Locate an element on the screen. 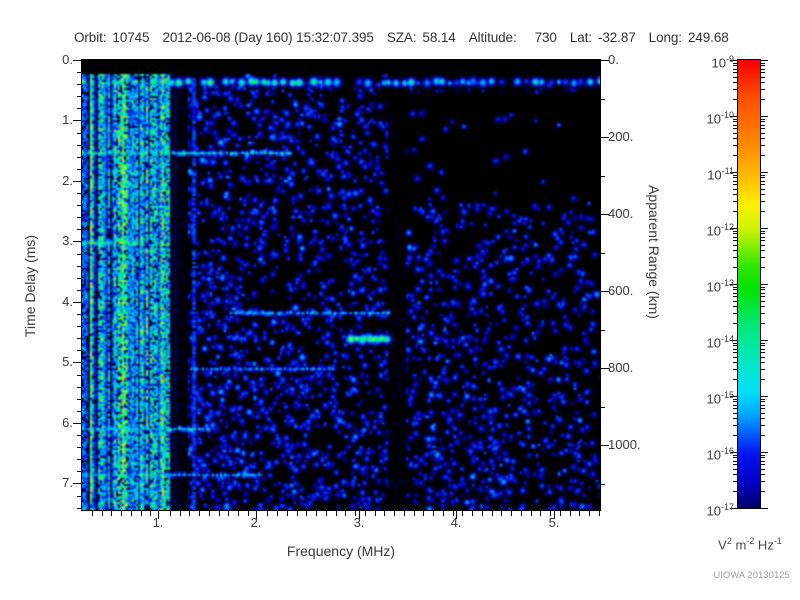 This screenshot has height=600, width=800. orbit-label: Orbit: is located at coordinates (90, 37).